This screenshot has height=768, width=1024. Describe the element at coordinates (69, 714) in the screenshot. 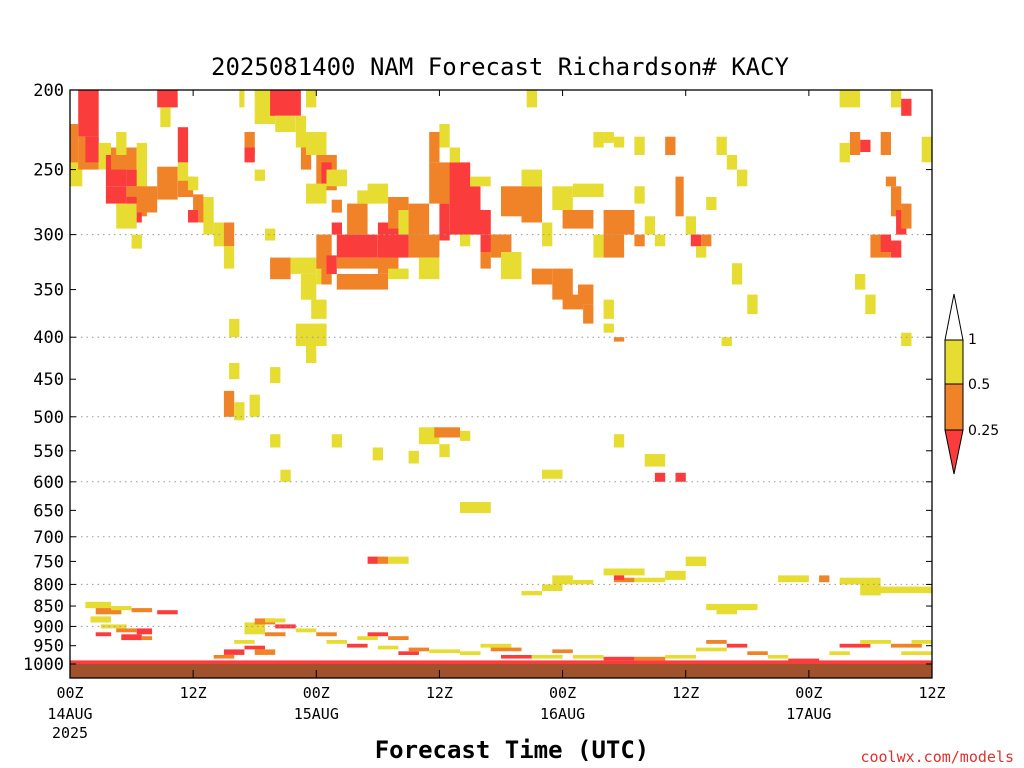

I see `x-tick-date-0: 14AUG` at that location.